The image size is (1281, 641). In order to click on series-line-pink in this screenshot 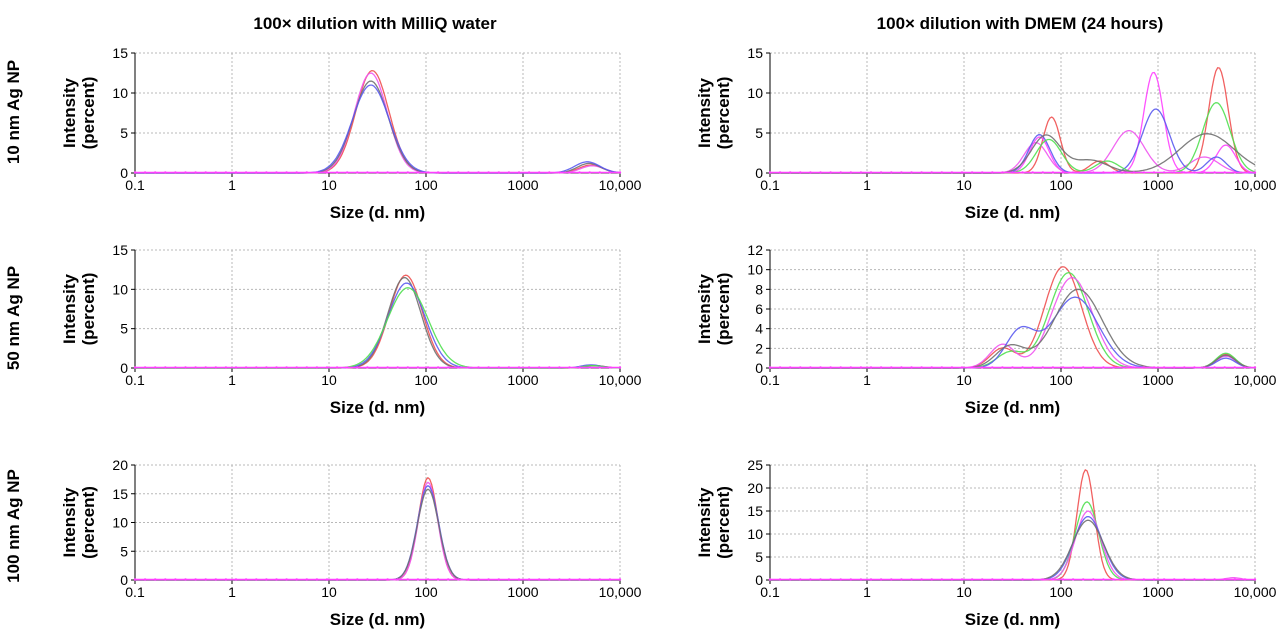, I will do `click(1013, 545)`.